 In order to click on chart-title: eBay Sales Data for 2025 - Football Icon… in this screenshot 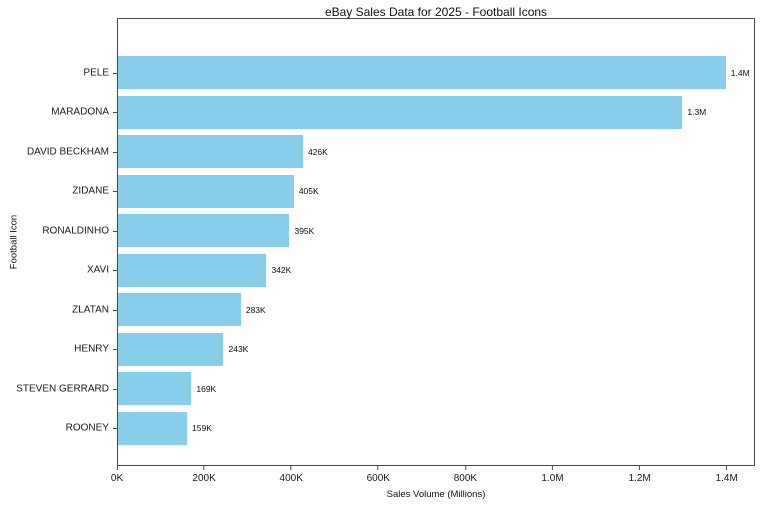, I will do `click(436, 12)`.